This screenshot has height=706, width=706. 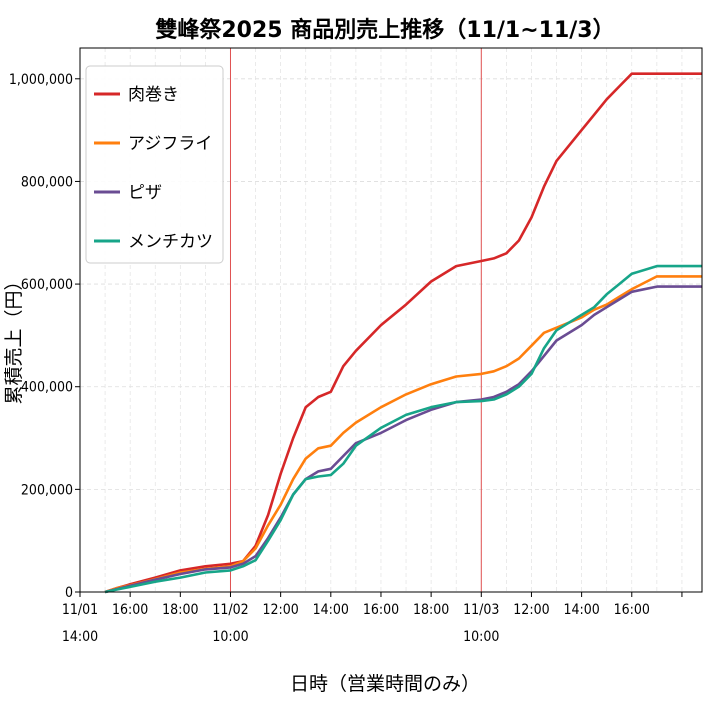 I want to click on x-tick-label: 11/01, so click(x=80, y=610).